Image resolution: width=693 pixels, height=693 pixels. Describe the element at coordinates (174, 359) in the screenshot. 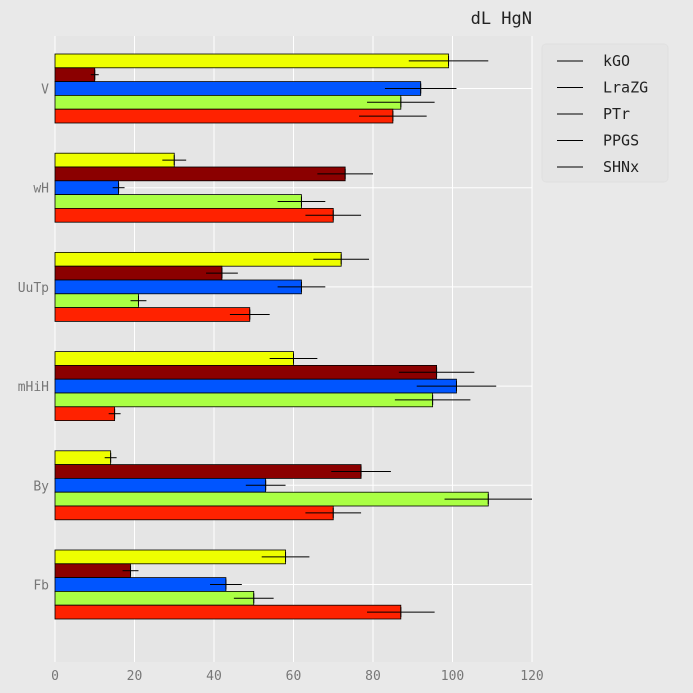

I see `bar-kGO-mHiH` at that location.